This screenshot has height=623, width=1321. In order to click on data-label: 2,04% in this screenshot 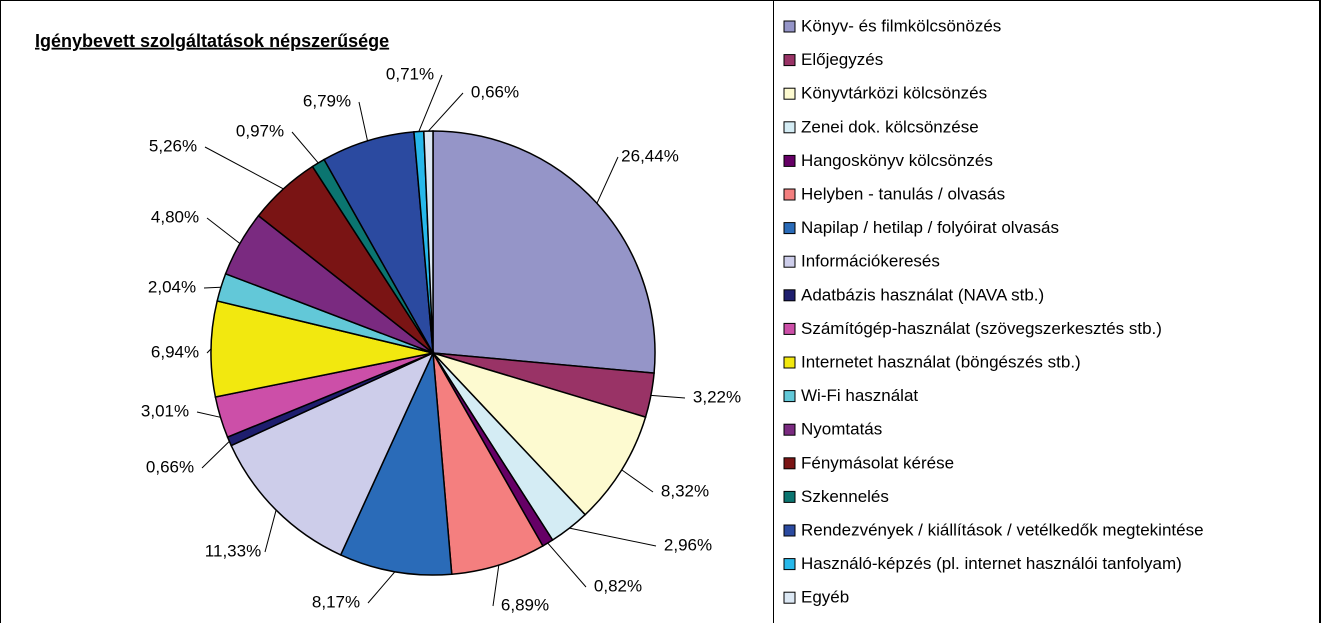, I will do `click(172, 286)`.